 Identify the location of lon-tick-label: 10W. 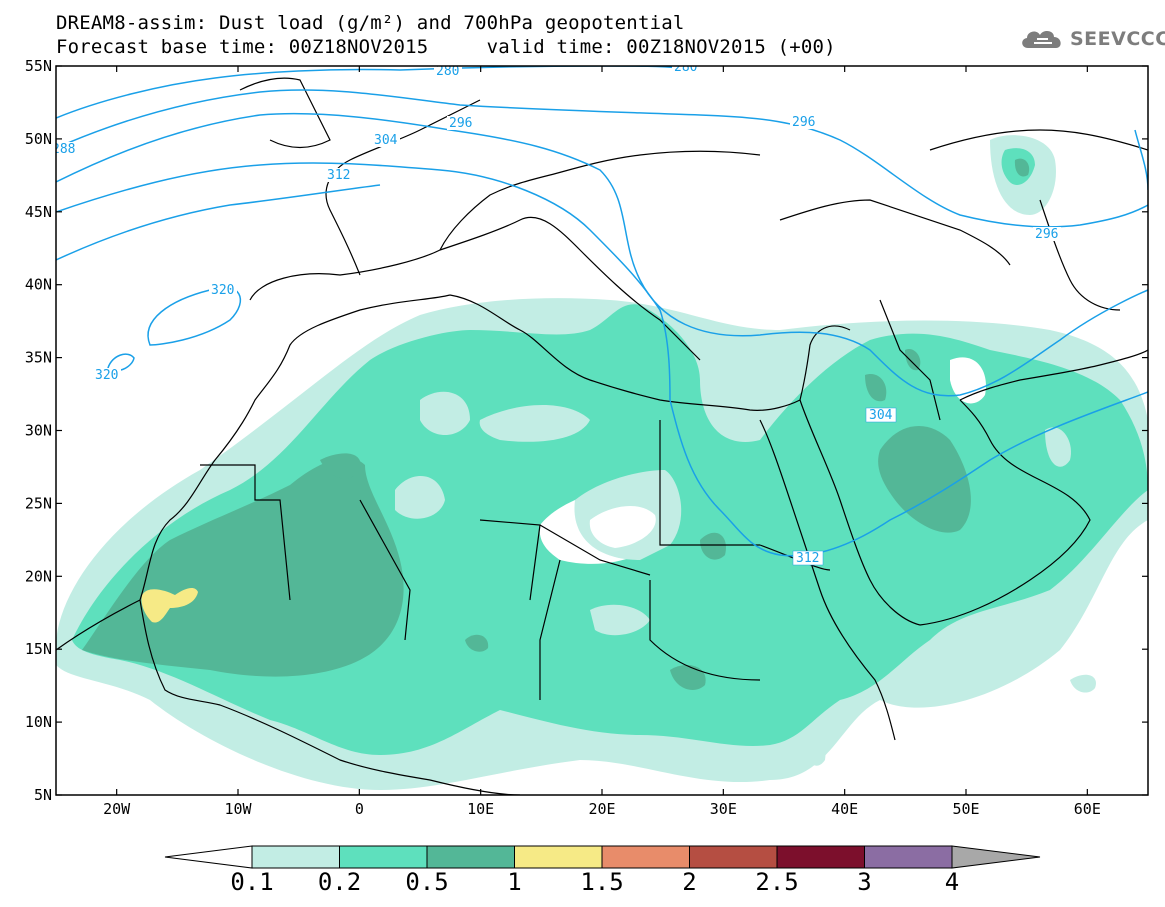
(238, 809).